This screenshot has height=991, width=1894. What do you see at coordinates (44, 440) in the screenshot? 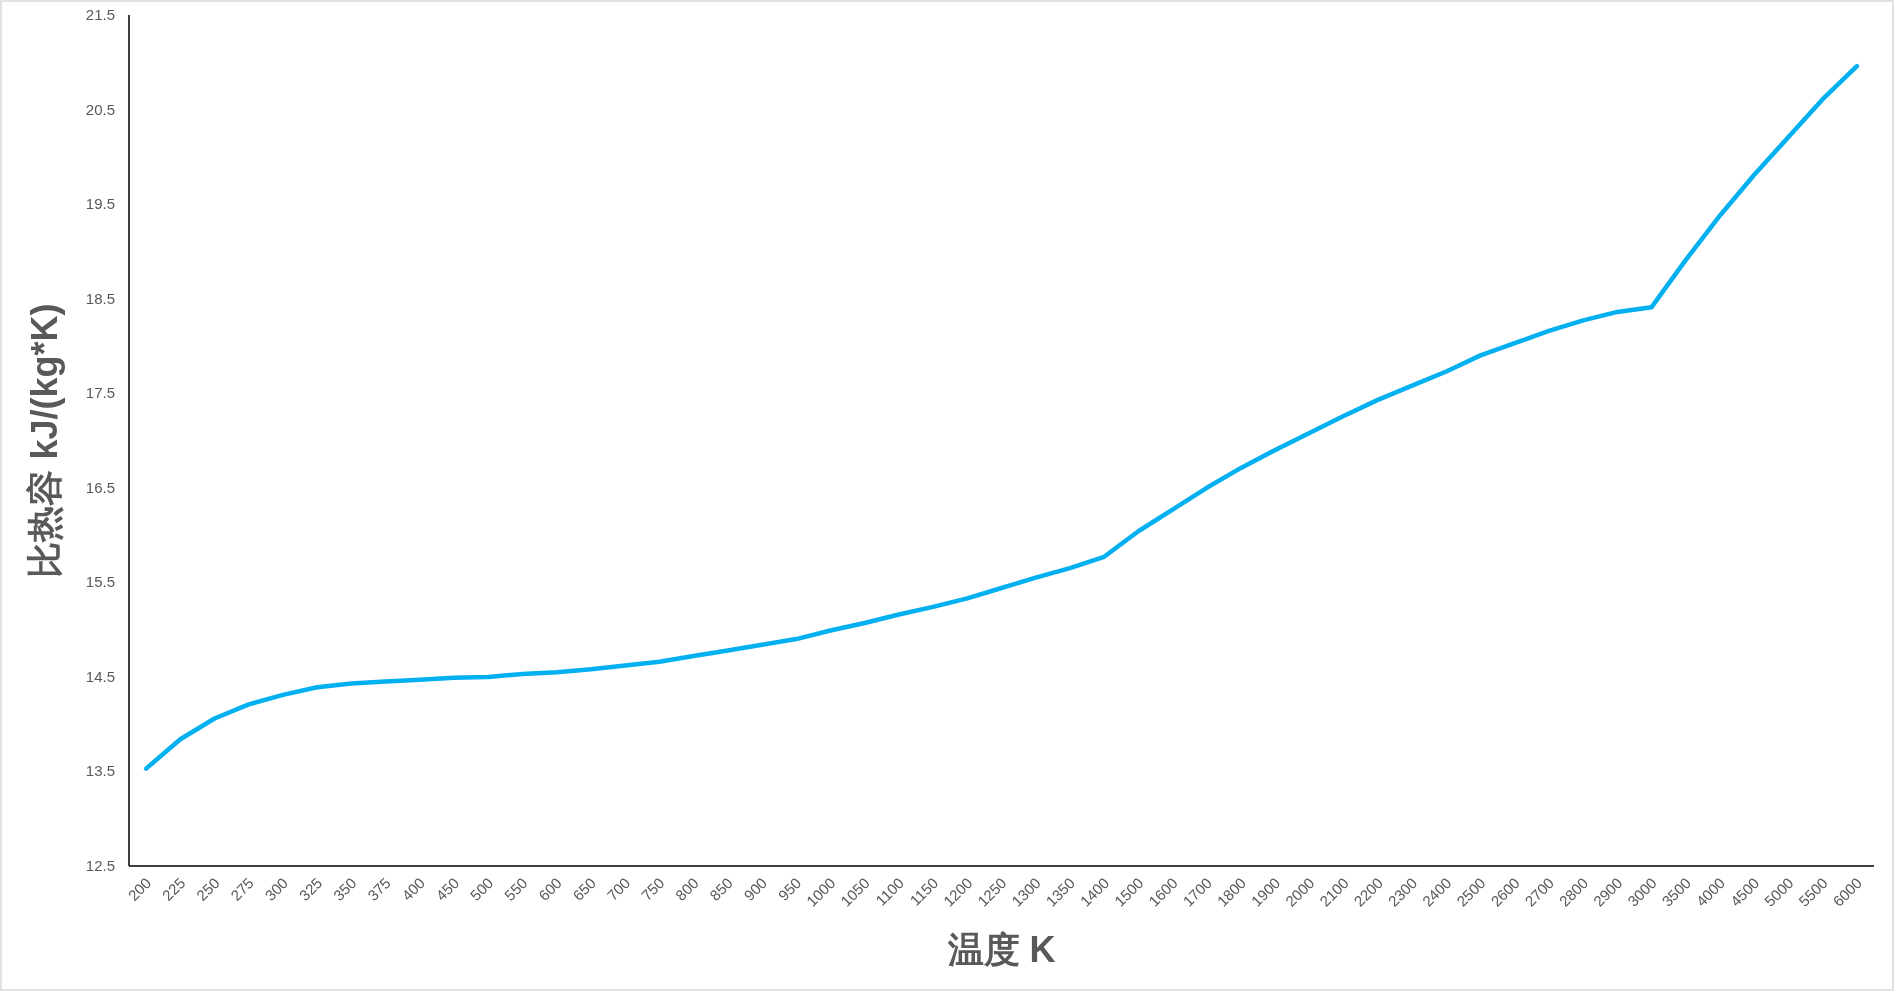
I see `y-axis-title: 比热容 kJ/(kg*K)` at bounding box center [44, 440].